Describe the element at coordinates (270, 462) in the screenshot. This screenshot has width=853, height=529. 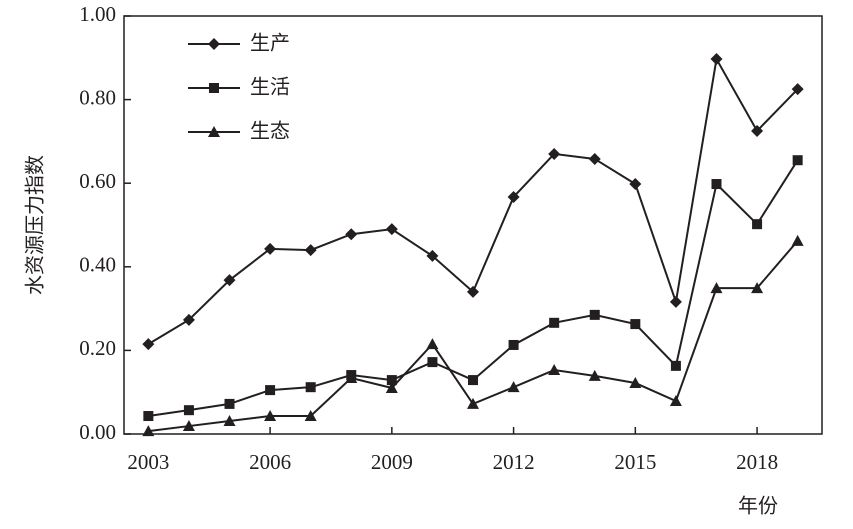
I see `x-tick-label: 2006` at that location.